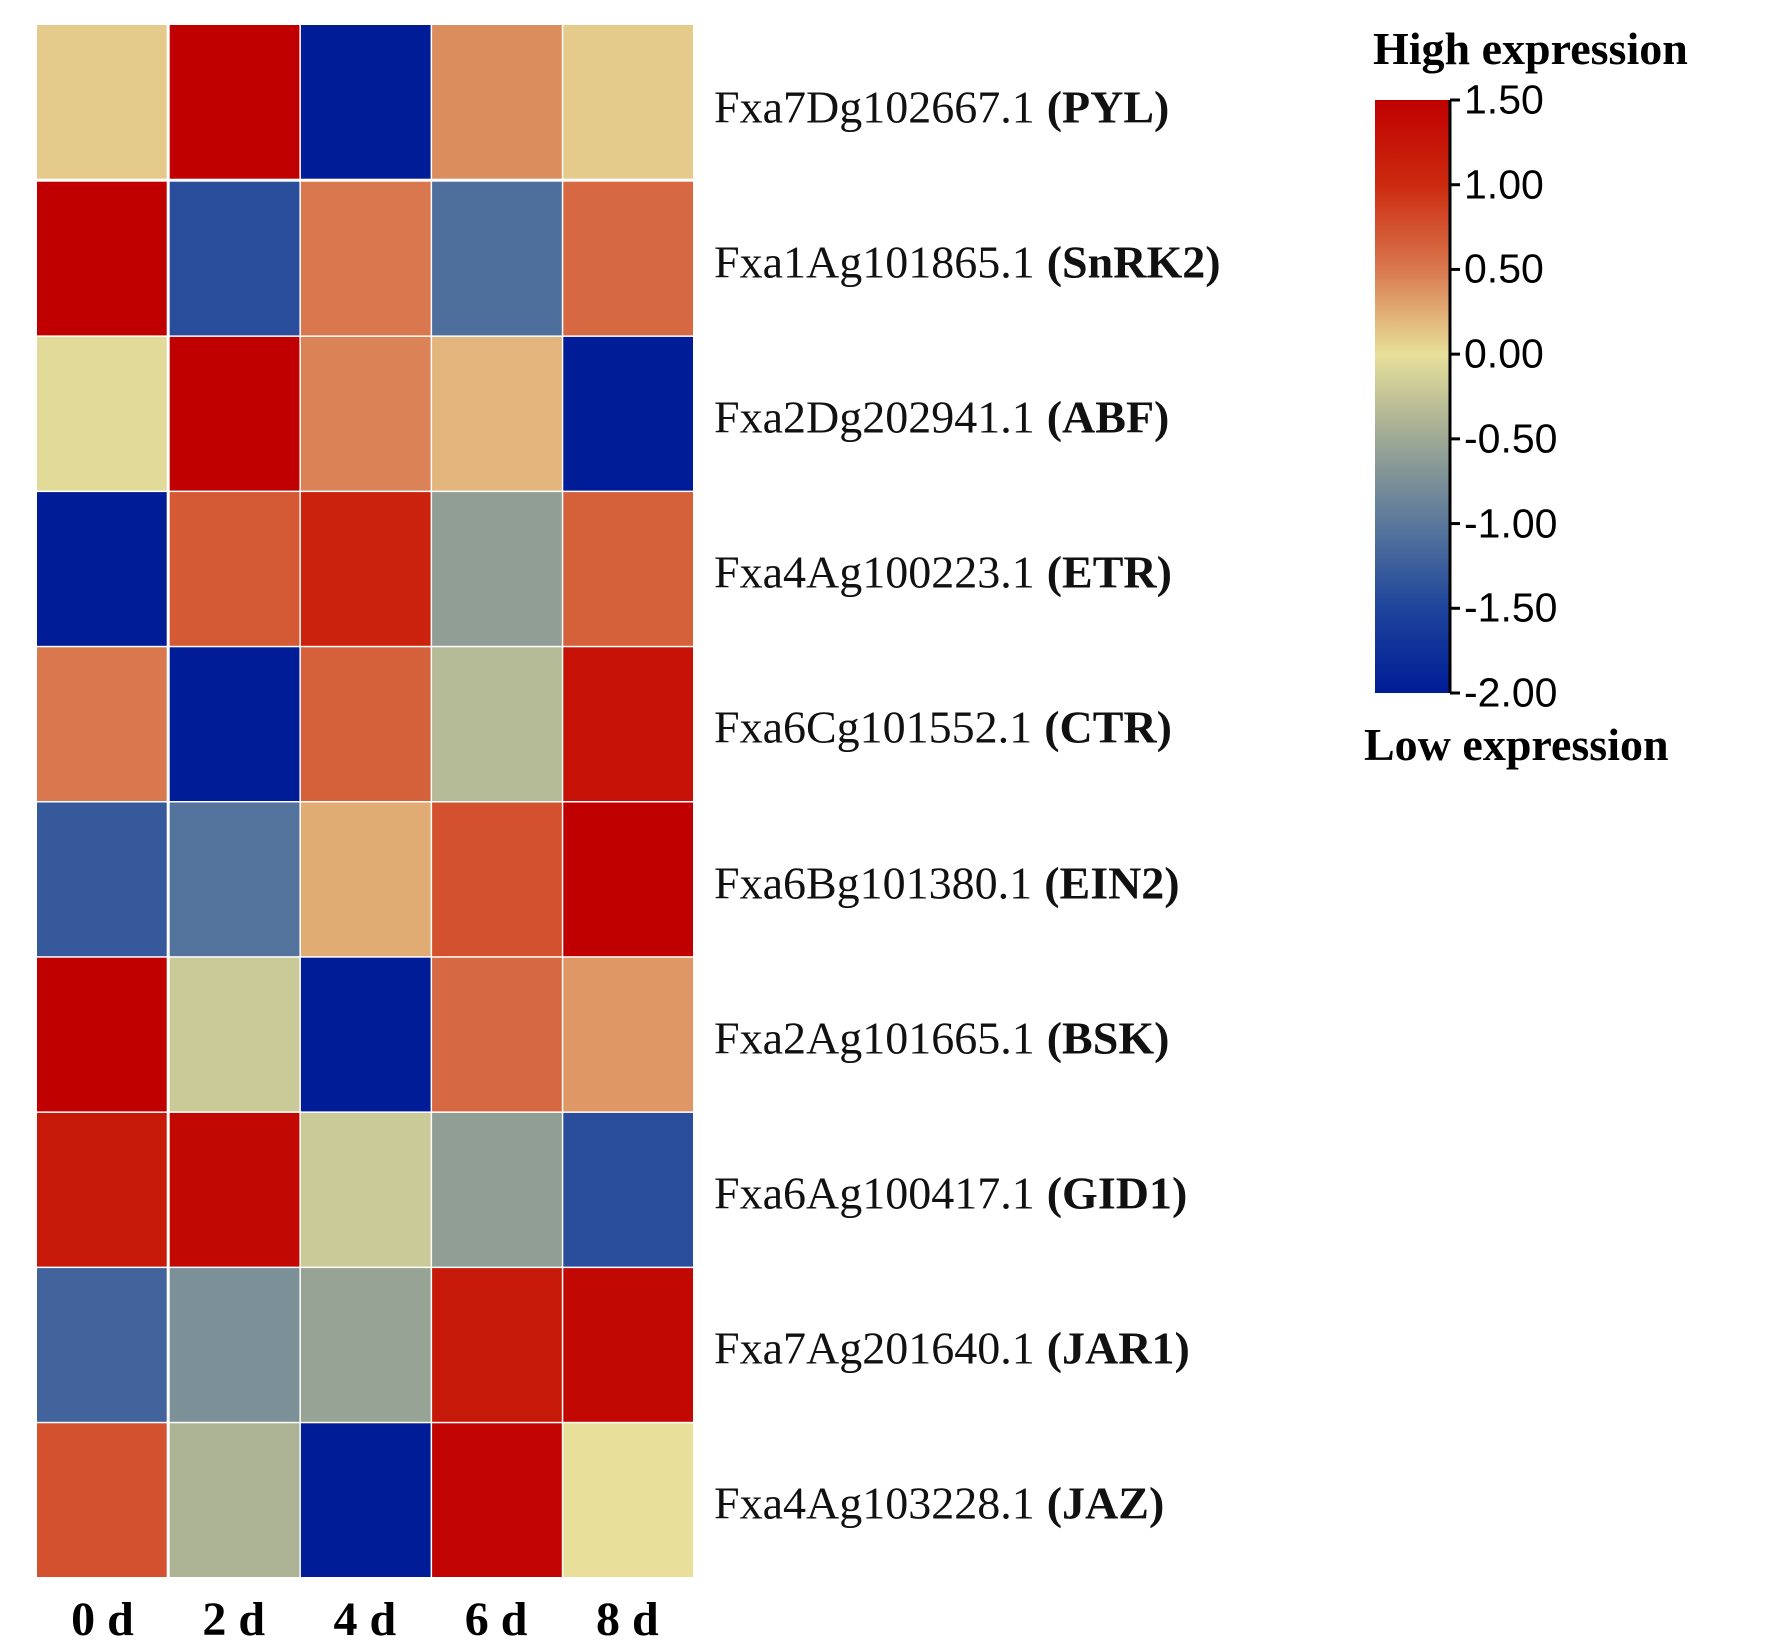  What do you see at coordinates (874, 417) in the screenshot?
I see `gene-id: Fxa2Dg202941.1` at bounding box center [874, 417].